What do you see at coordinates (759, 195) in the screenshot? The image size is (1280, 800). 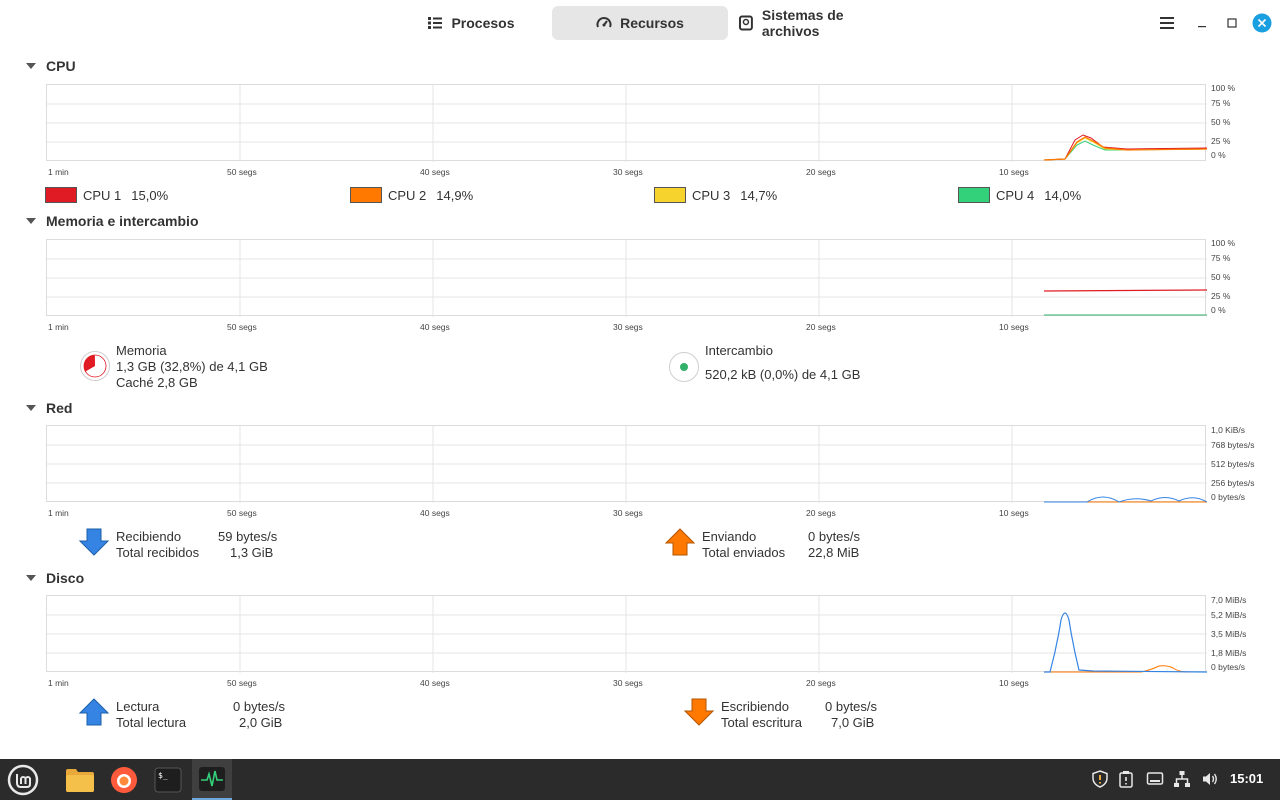 I see `cpu3-value: 14,7%` at bounding box center [759, 195].